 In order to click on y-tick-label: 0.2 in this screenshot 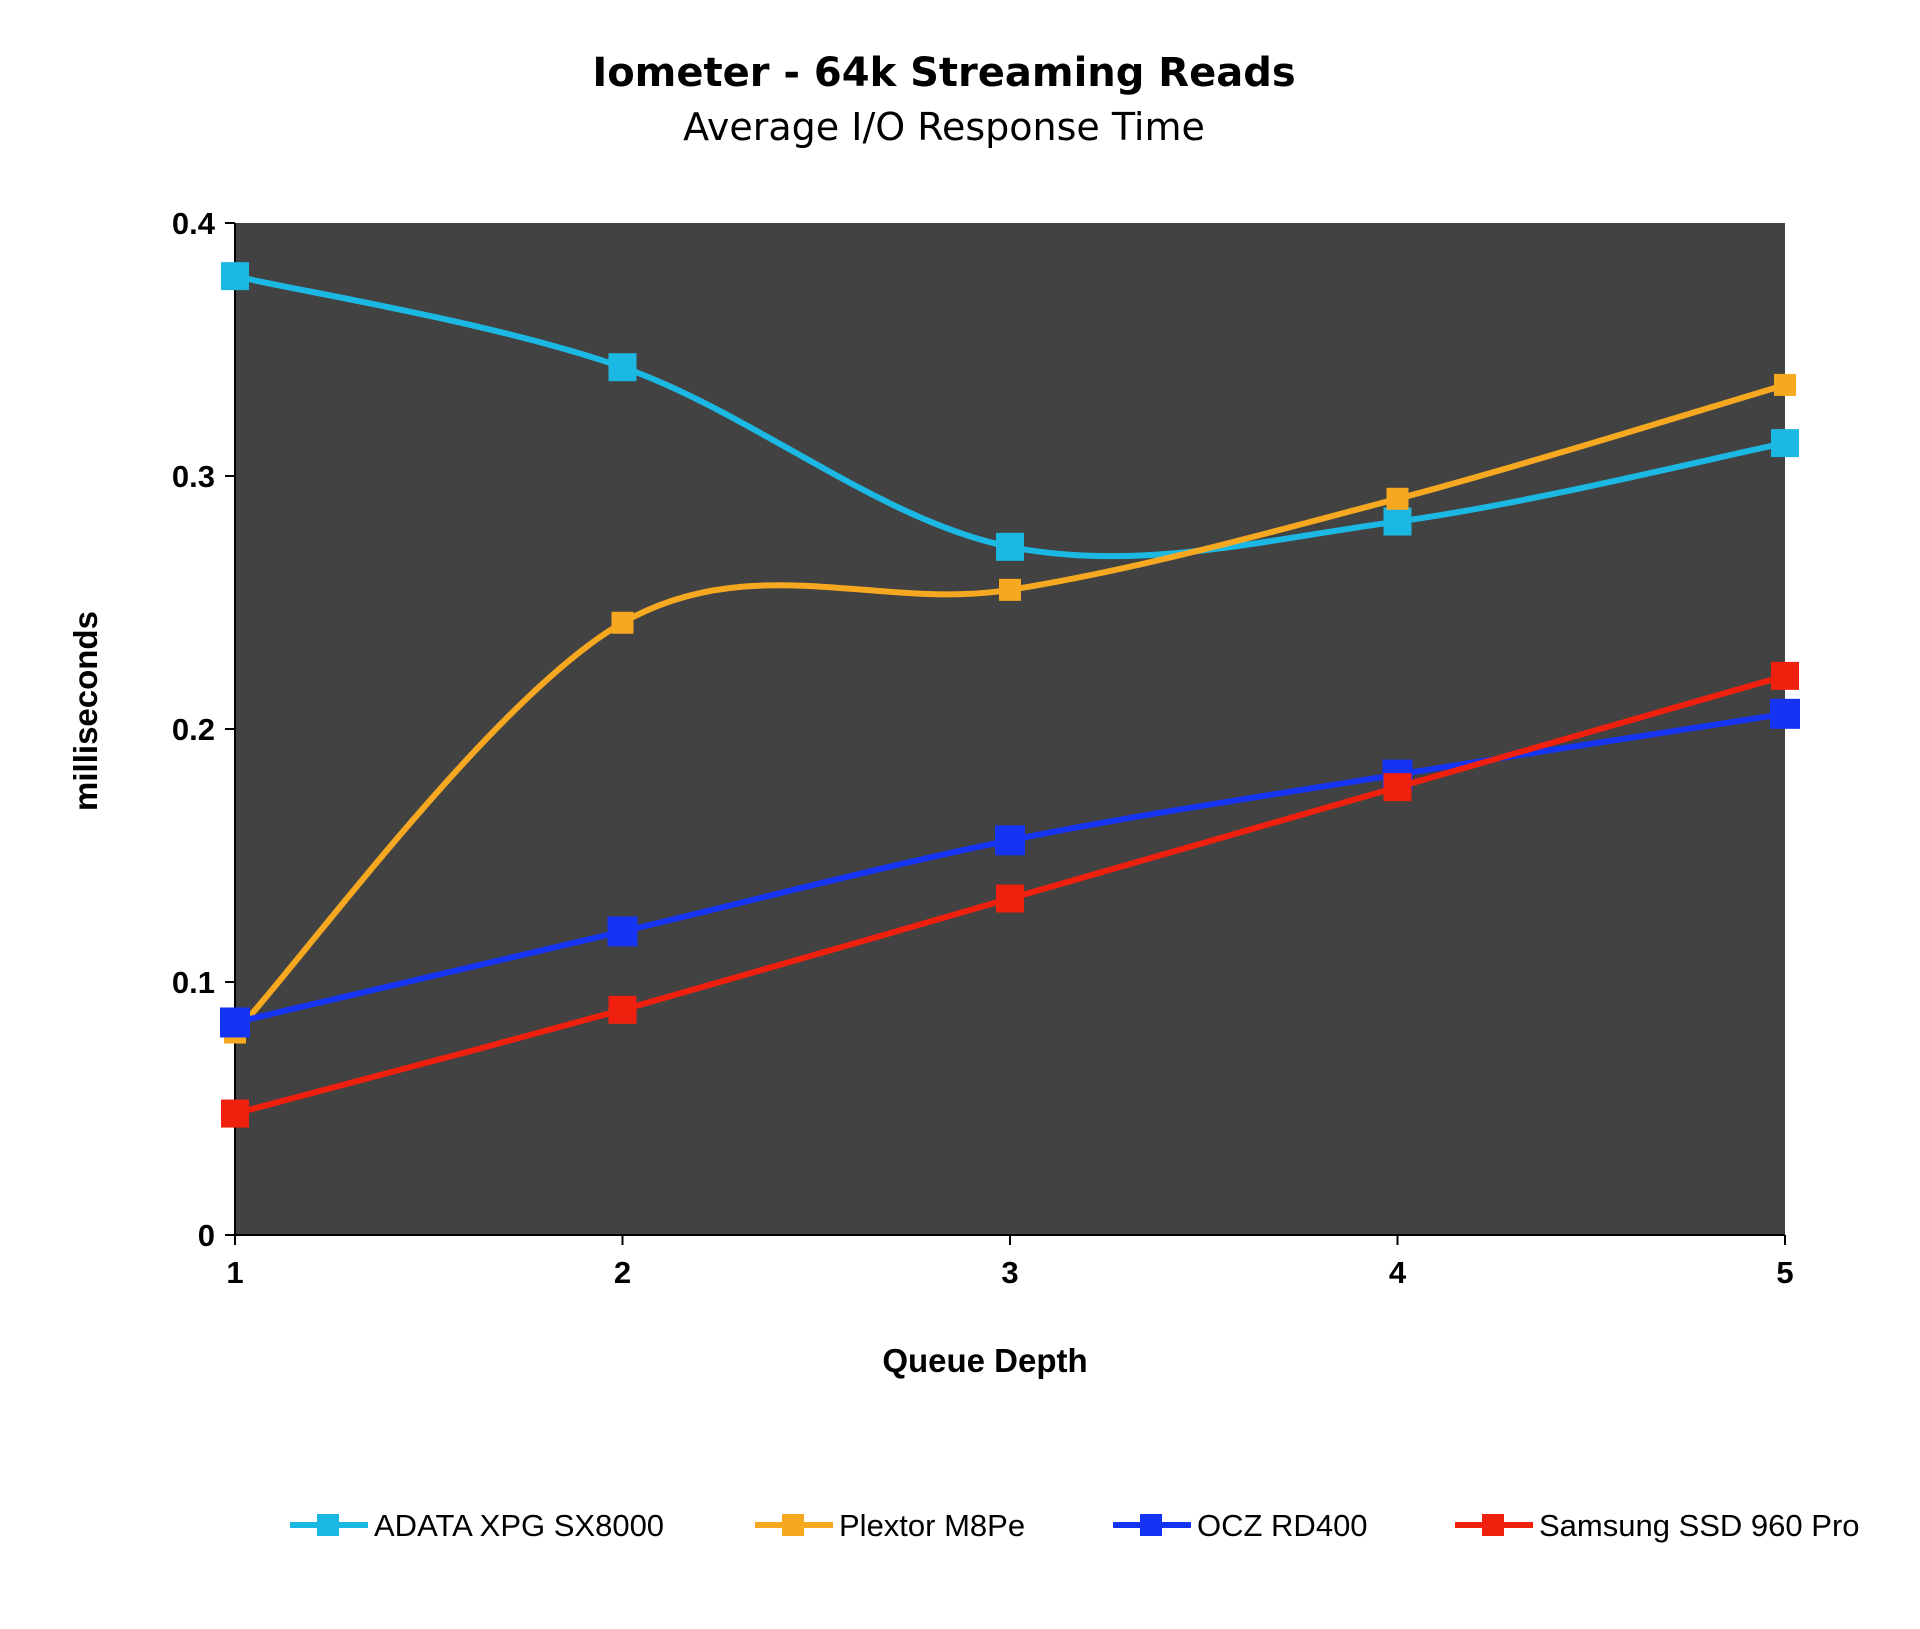, I will do `click(193, 729)`.